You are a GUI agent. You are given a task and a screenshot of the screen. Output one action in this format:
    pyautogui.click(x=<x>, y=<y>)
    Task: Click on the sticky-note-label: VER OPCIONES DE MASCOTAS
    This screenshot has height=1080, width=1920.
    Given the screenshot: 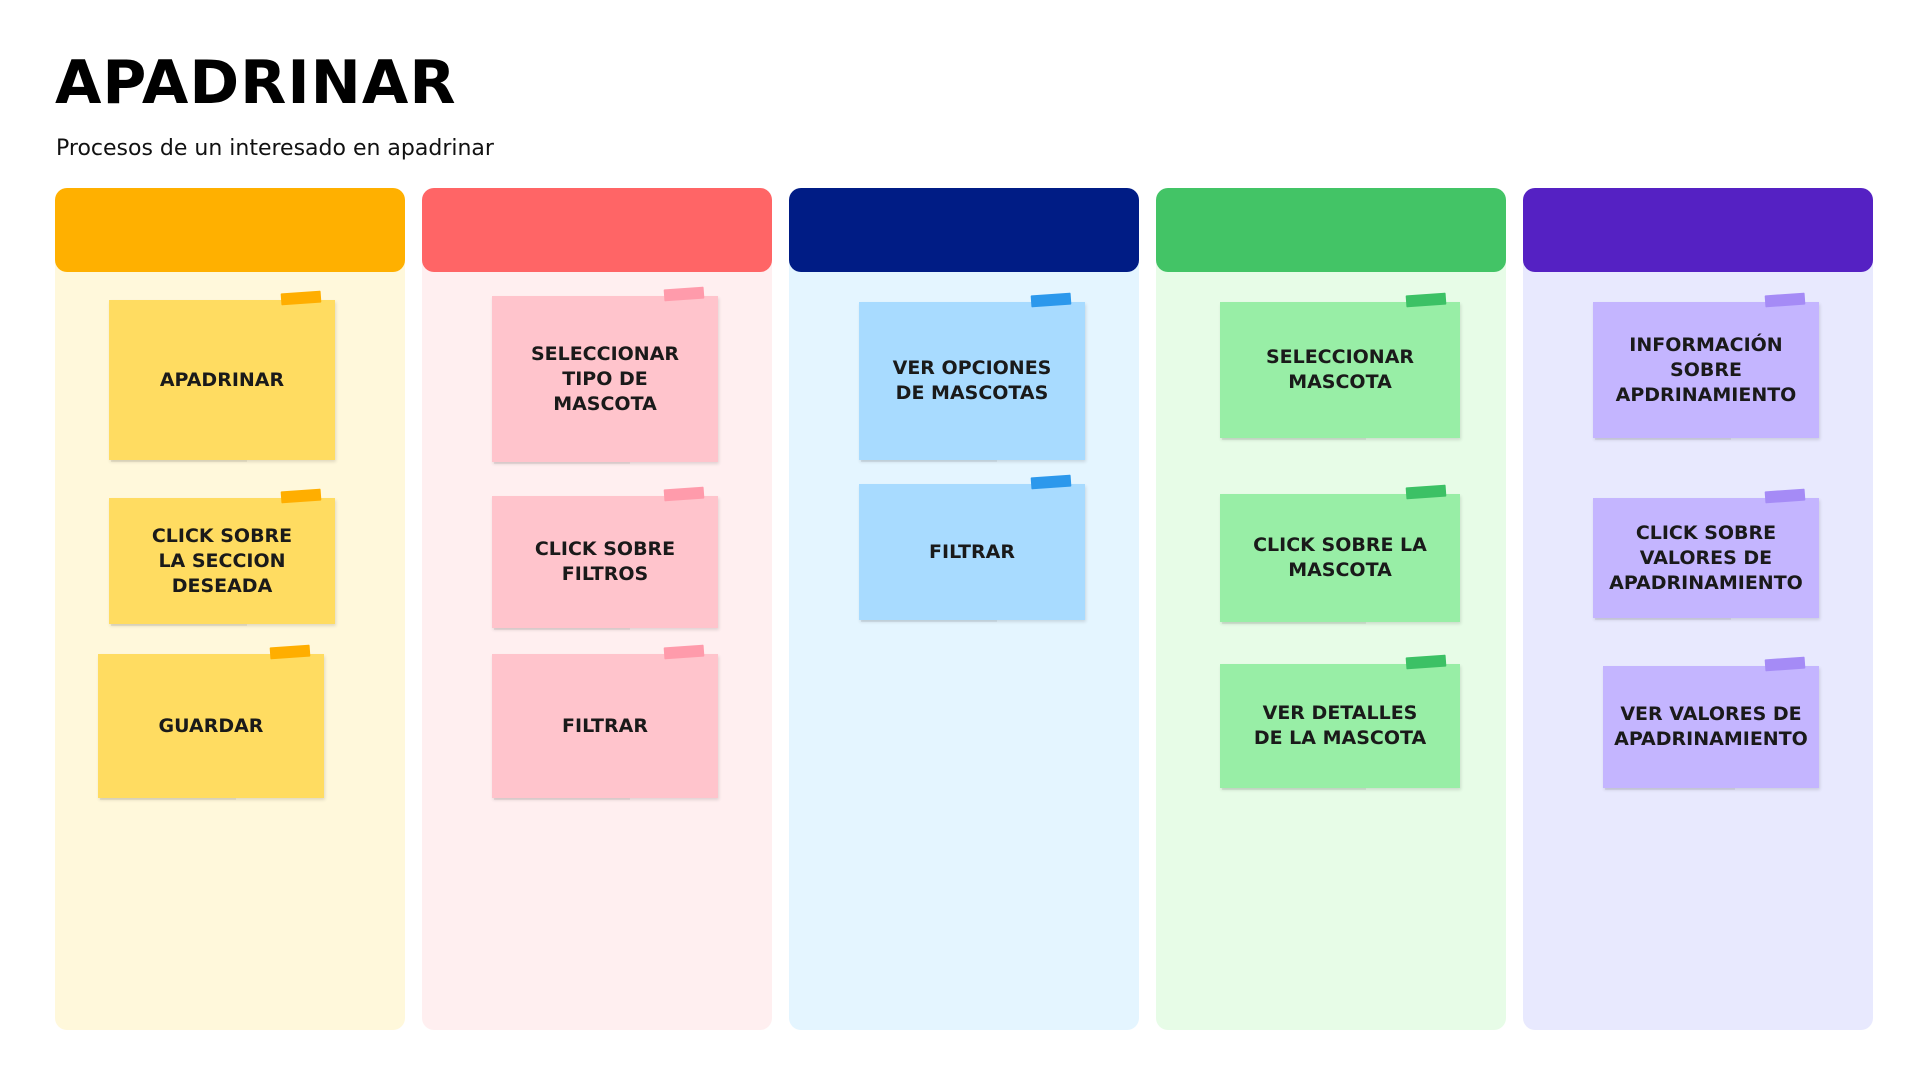 What is the action you would take?
    pyautogui.click(x=972, y=380)
    